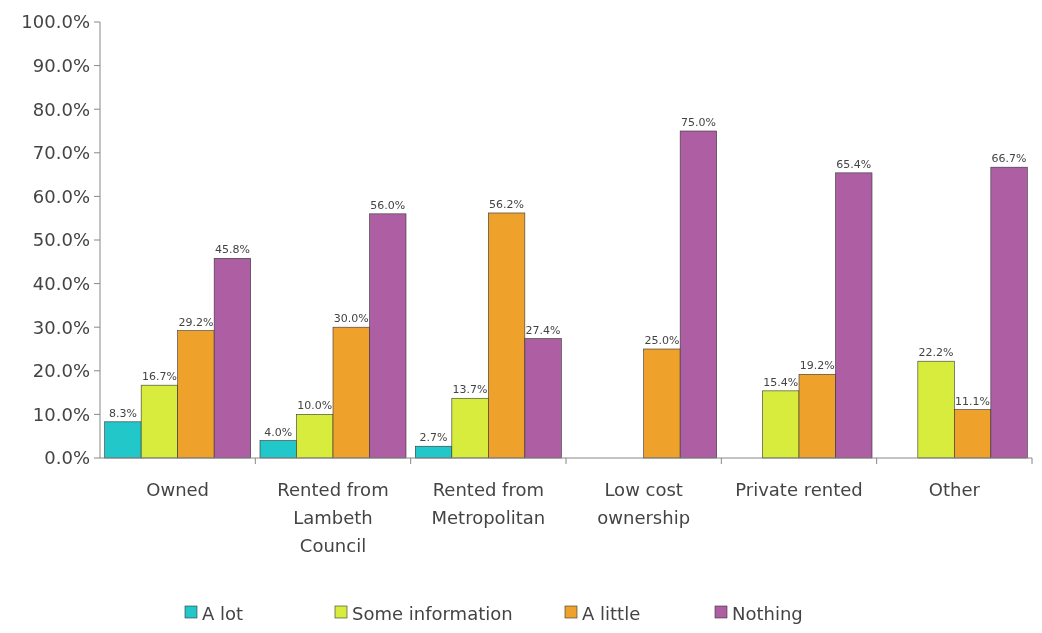 This screenshot has width=1042, height=633. What do you see at coordinates (178, 489) in the screenshot?
I see `x-tick-label: Owned` at bounding box center [178, 489].